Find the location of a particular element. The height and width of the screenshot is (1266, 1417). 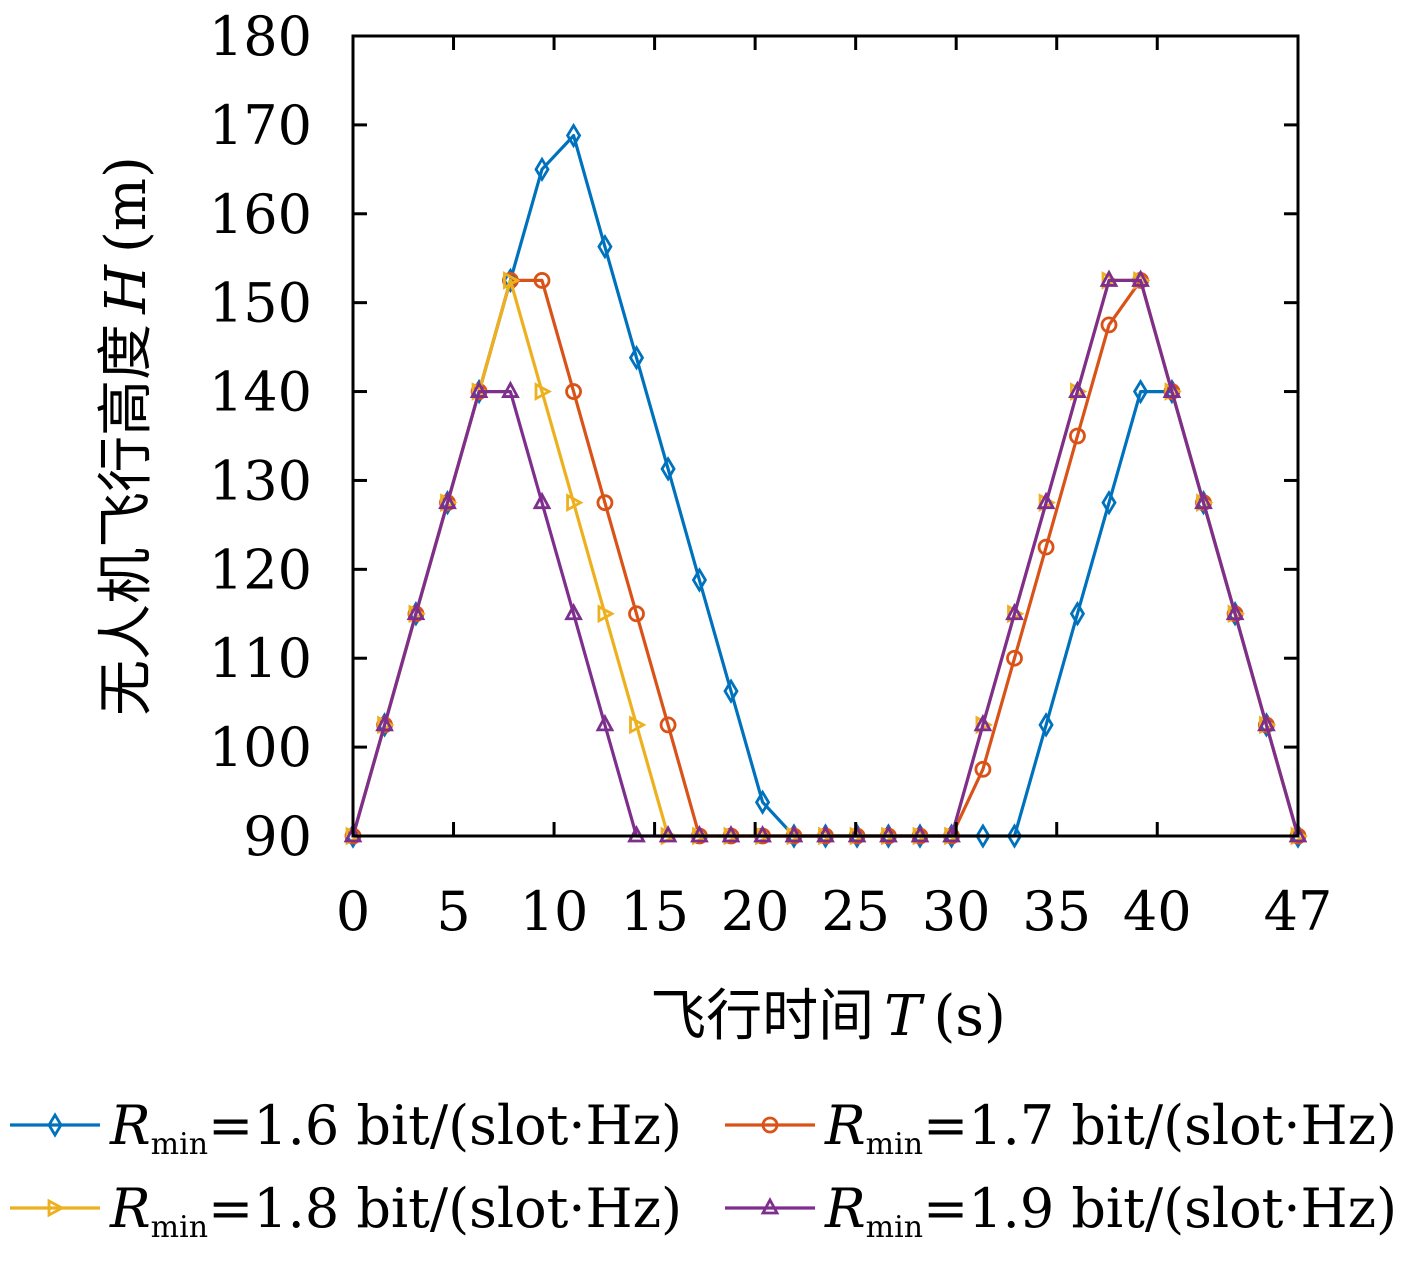

x-tick-label: 47 is located at coordinates (1298, 911).